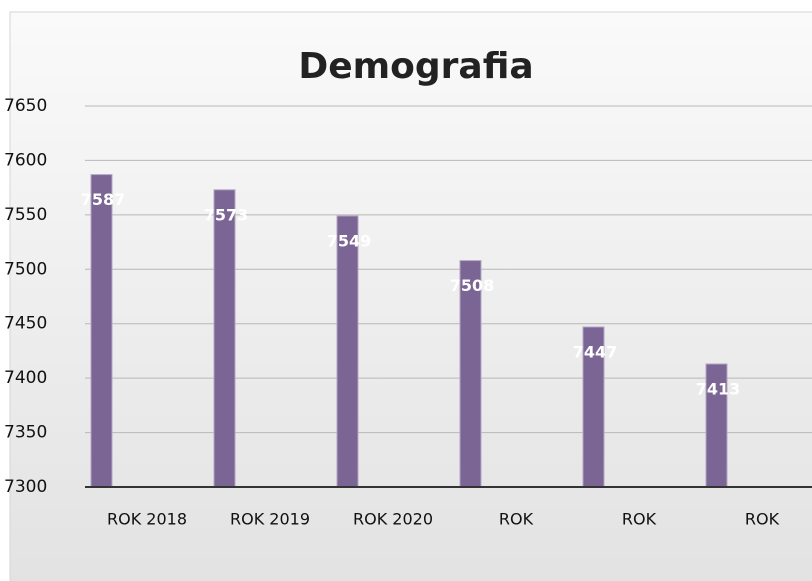 The image size is (812, 581). Describe the element at coordinates (25, 106) in the screenshot. I see `y-tick-label: 7650` at that location.